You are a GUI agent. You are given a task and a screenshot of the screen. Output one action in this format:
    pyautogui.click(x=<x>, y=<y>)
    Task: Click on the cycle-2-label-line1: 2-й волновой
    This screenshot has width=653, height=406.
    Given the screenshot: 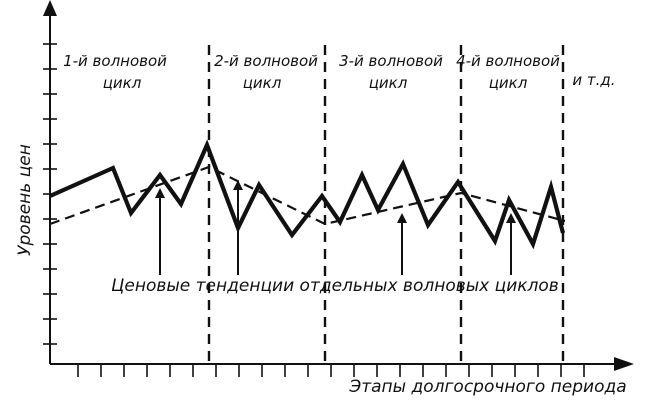 What is the action you would take?
    pyautogui.click(x=266, y=61)
    